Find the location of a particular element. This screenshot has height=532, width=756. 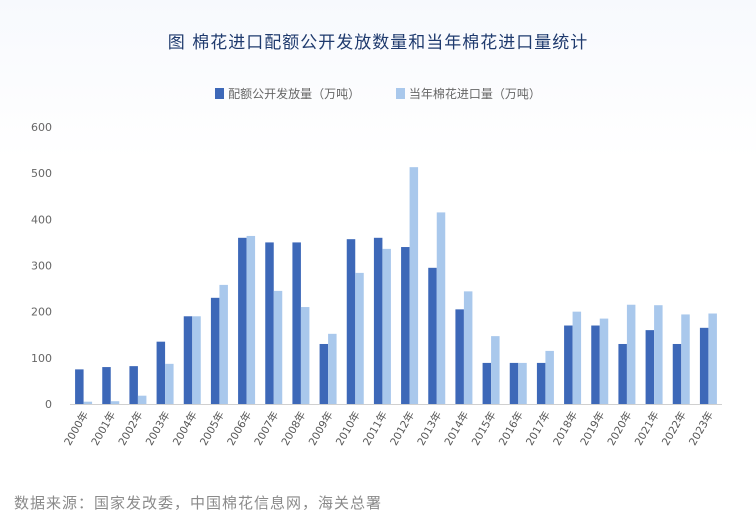

x-tick-label: 2021年 is located at coordinates (647, 428).